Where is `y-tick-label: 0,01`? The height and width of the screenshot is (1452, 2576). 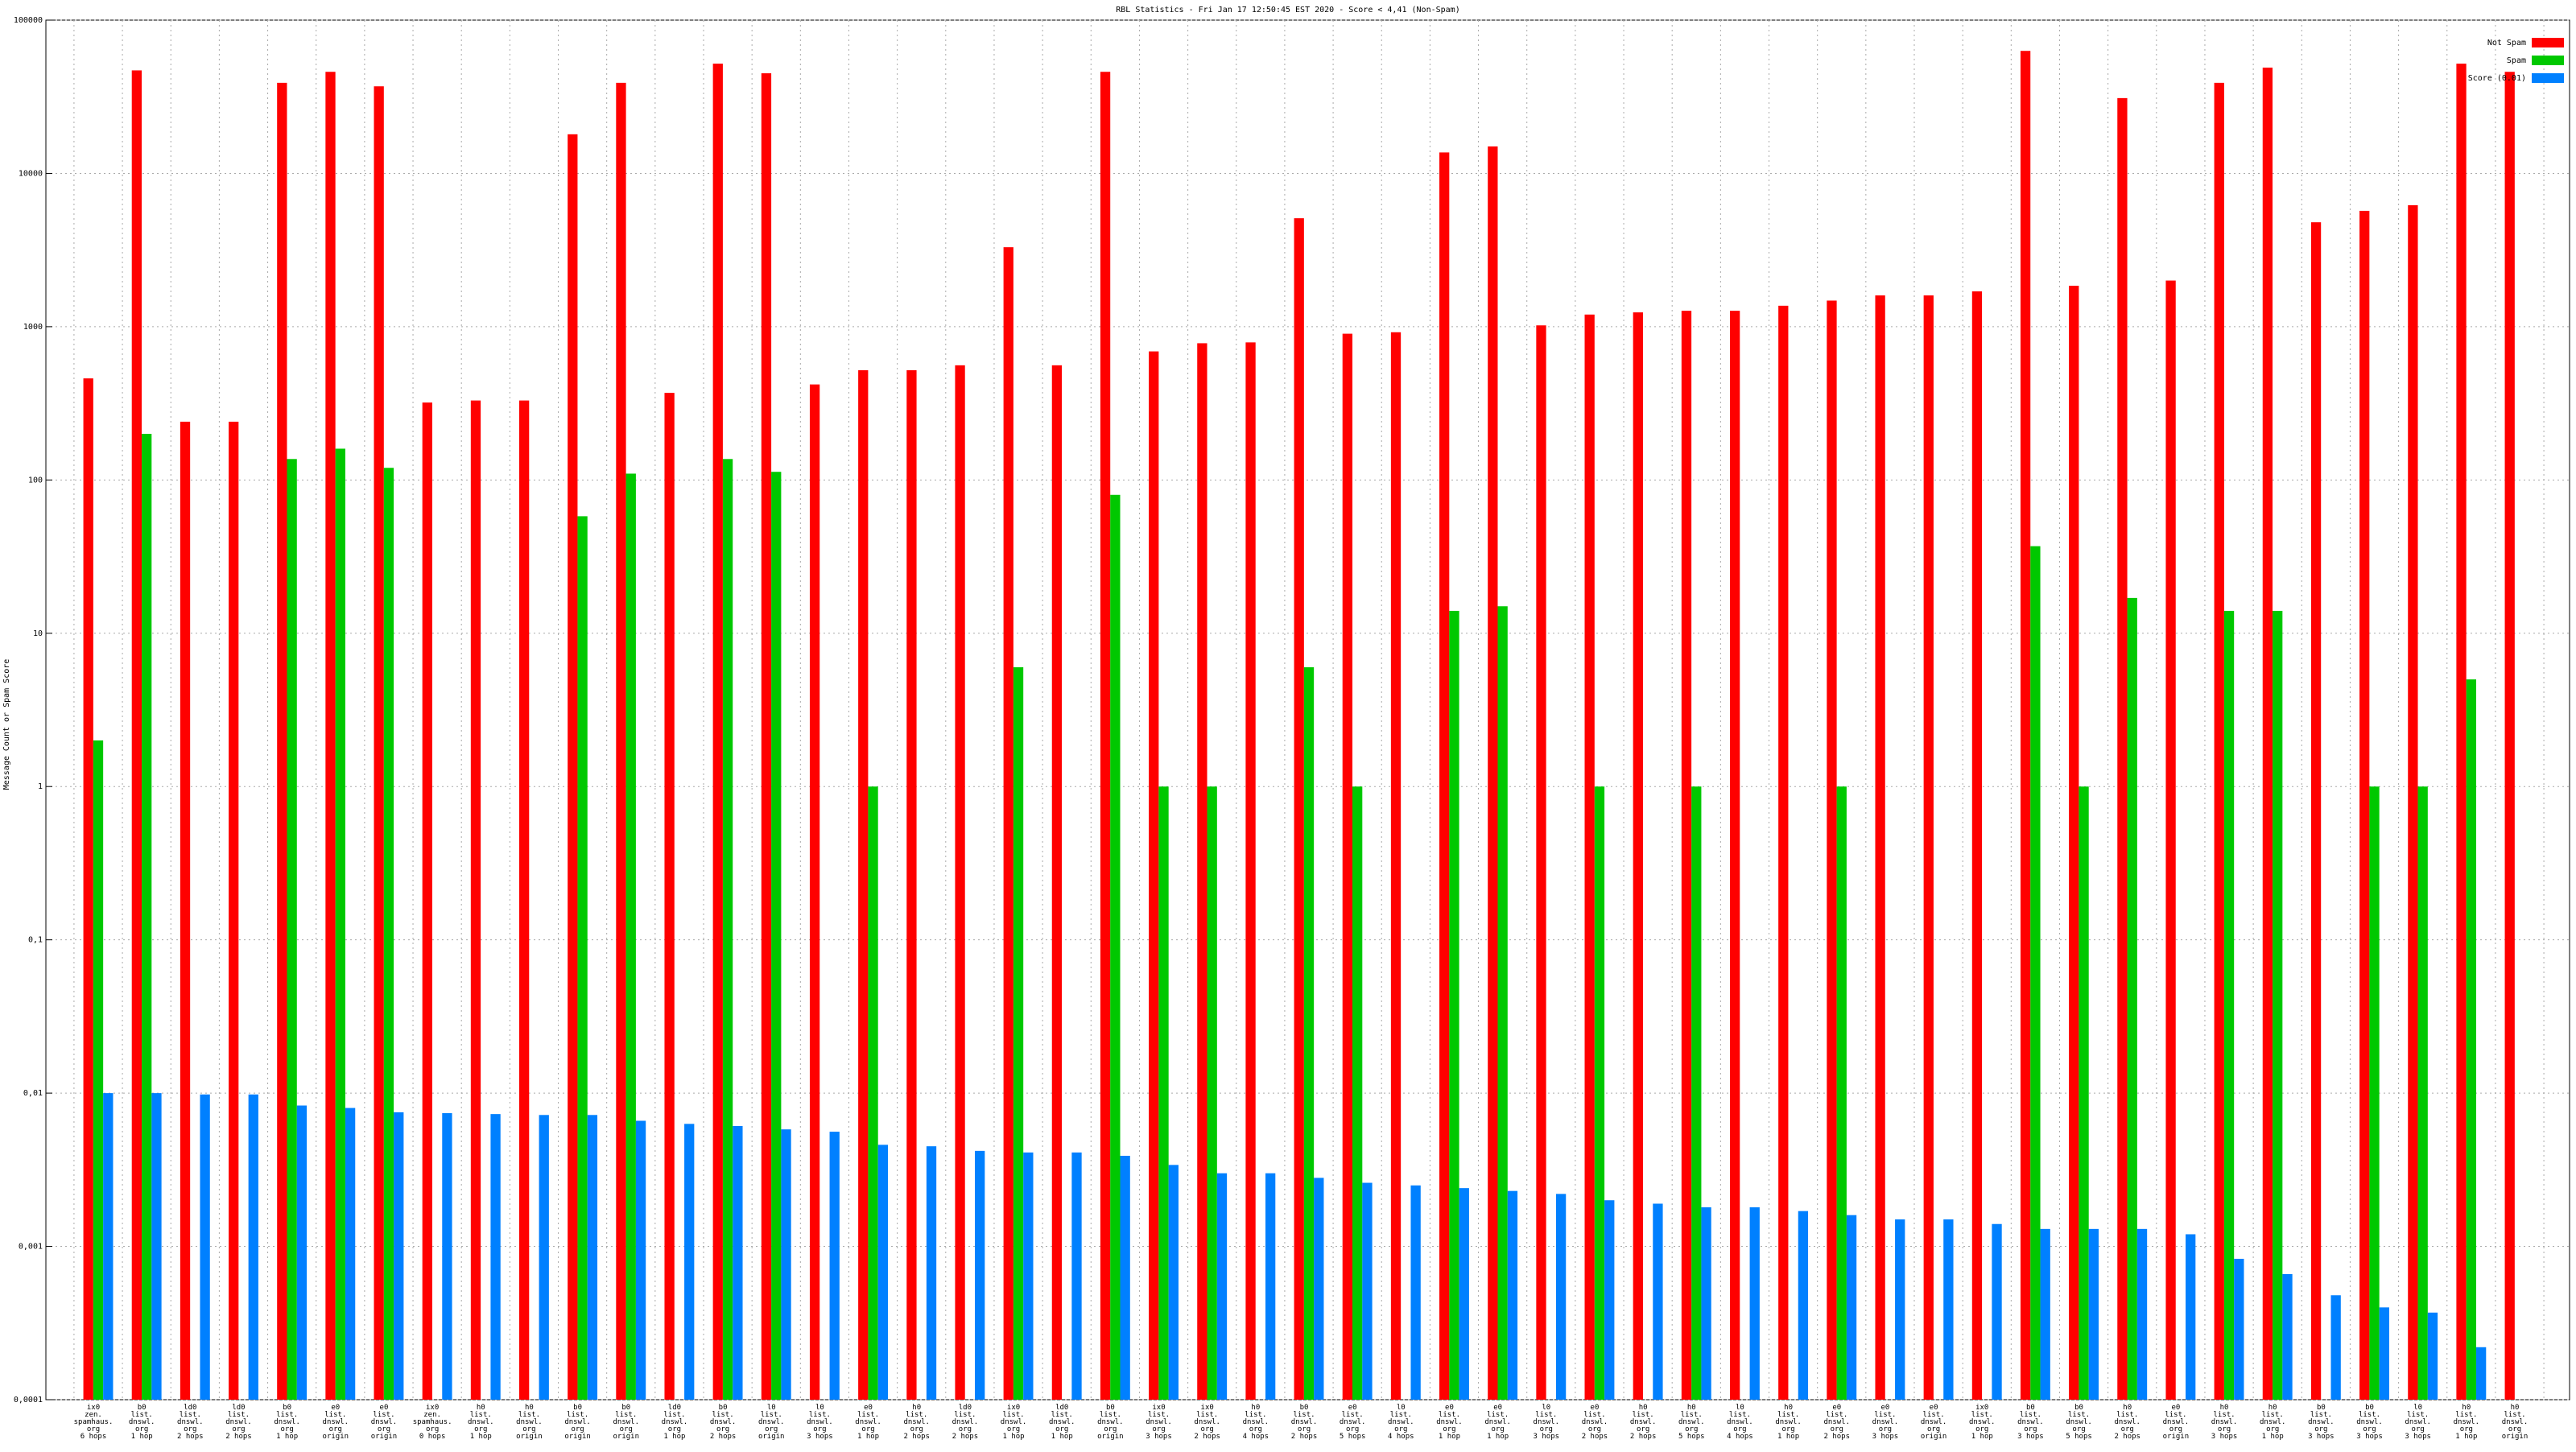
y-tick-label: 0,01 is located at coordinates (33, 1093).